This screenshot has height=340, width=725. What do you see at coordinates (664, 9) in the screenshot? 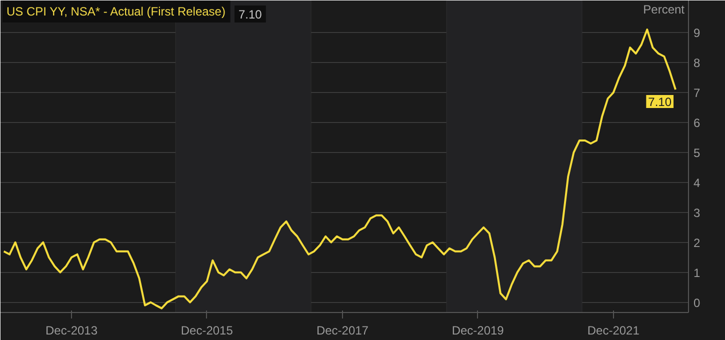
I see `y-axis-title: Percent` at bounding box center [664, 9].